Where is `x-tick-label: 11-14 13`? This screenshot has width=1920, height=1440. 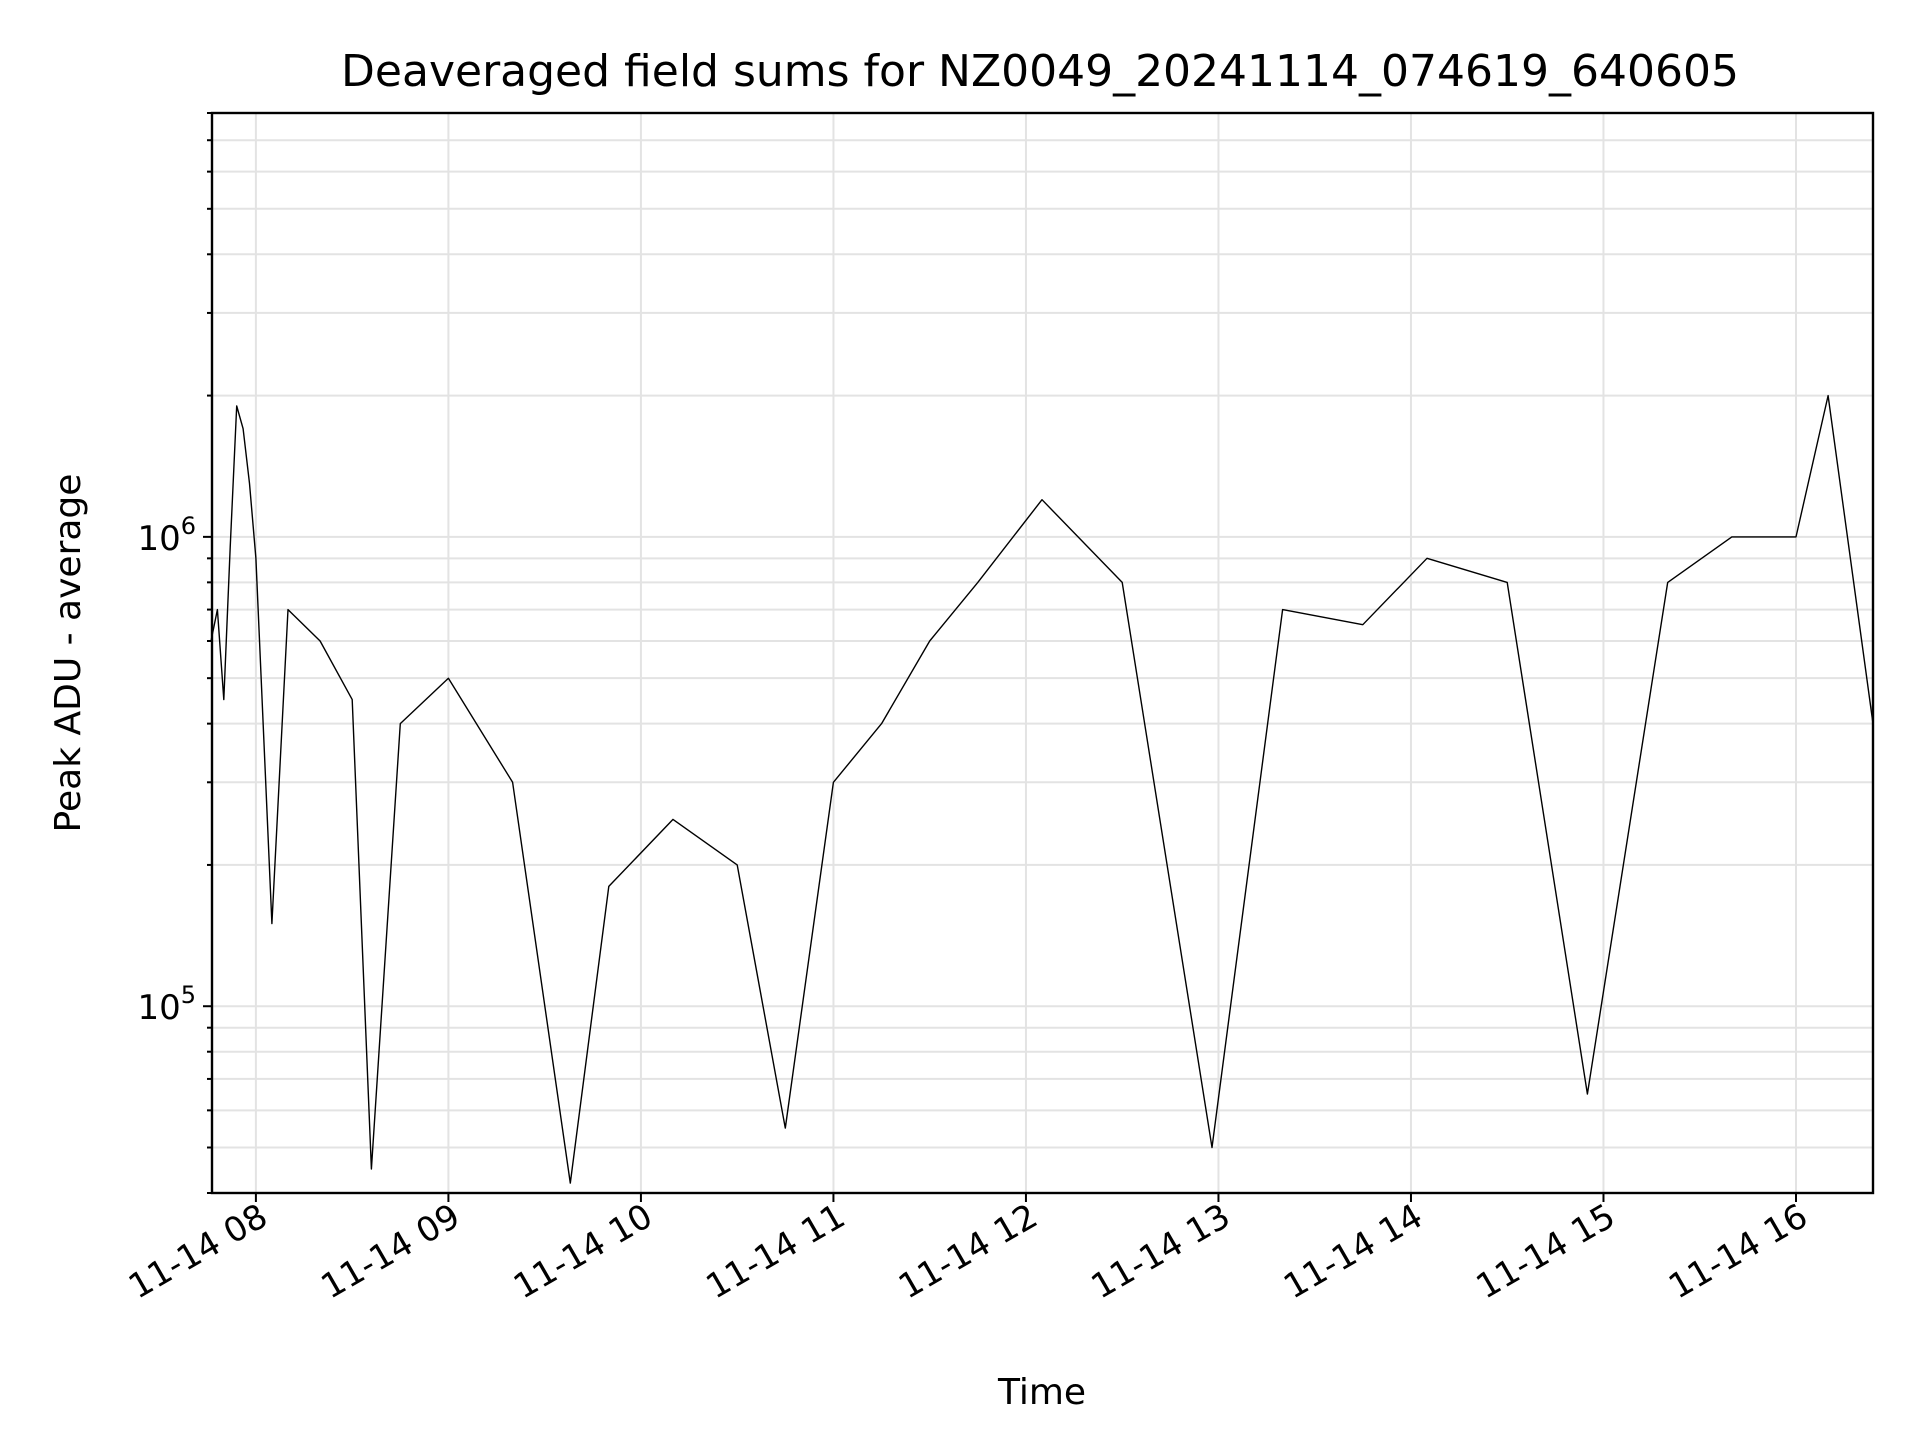 x-tick-label: 11-14 13 is located at coordinates (1161, 1251).